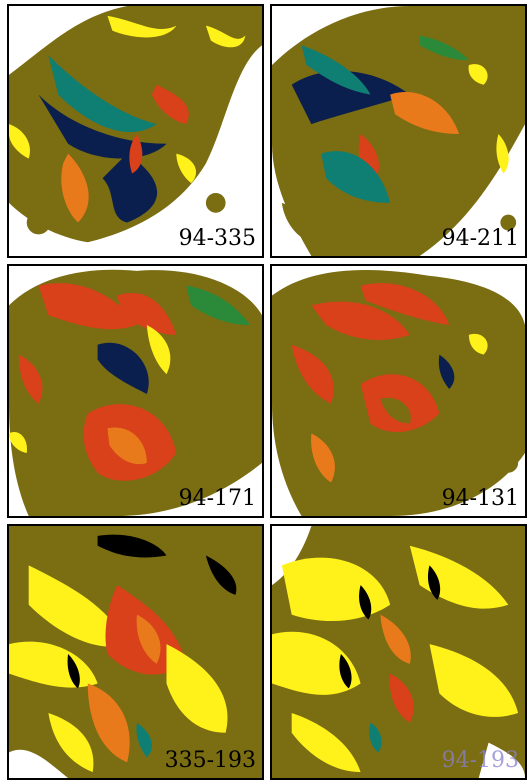 The width and height of the screenshot is (531, 784). Describe the element at coordinates (480, 760) in the screenshot. I see `panel-label: 94-193` at that location.